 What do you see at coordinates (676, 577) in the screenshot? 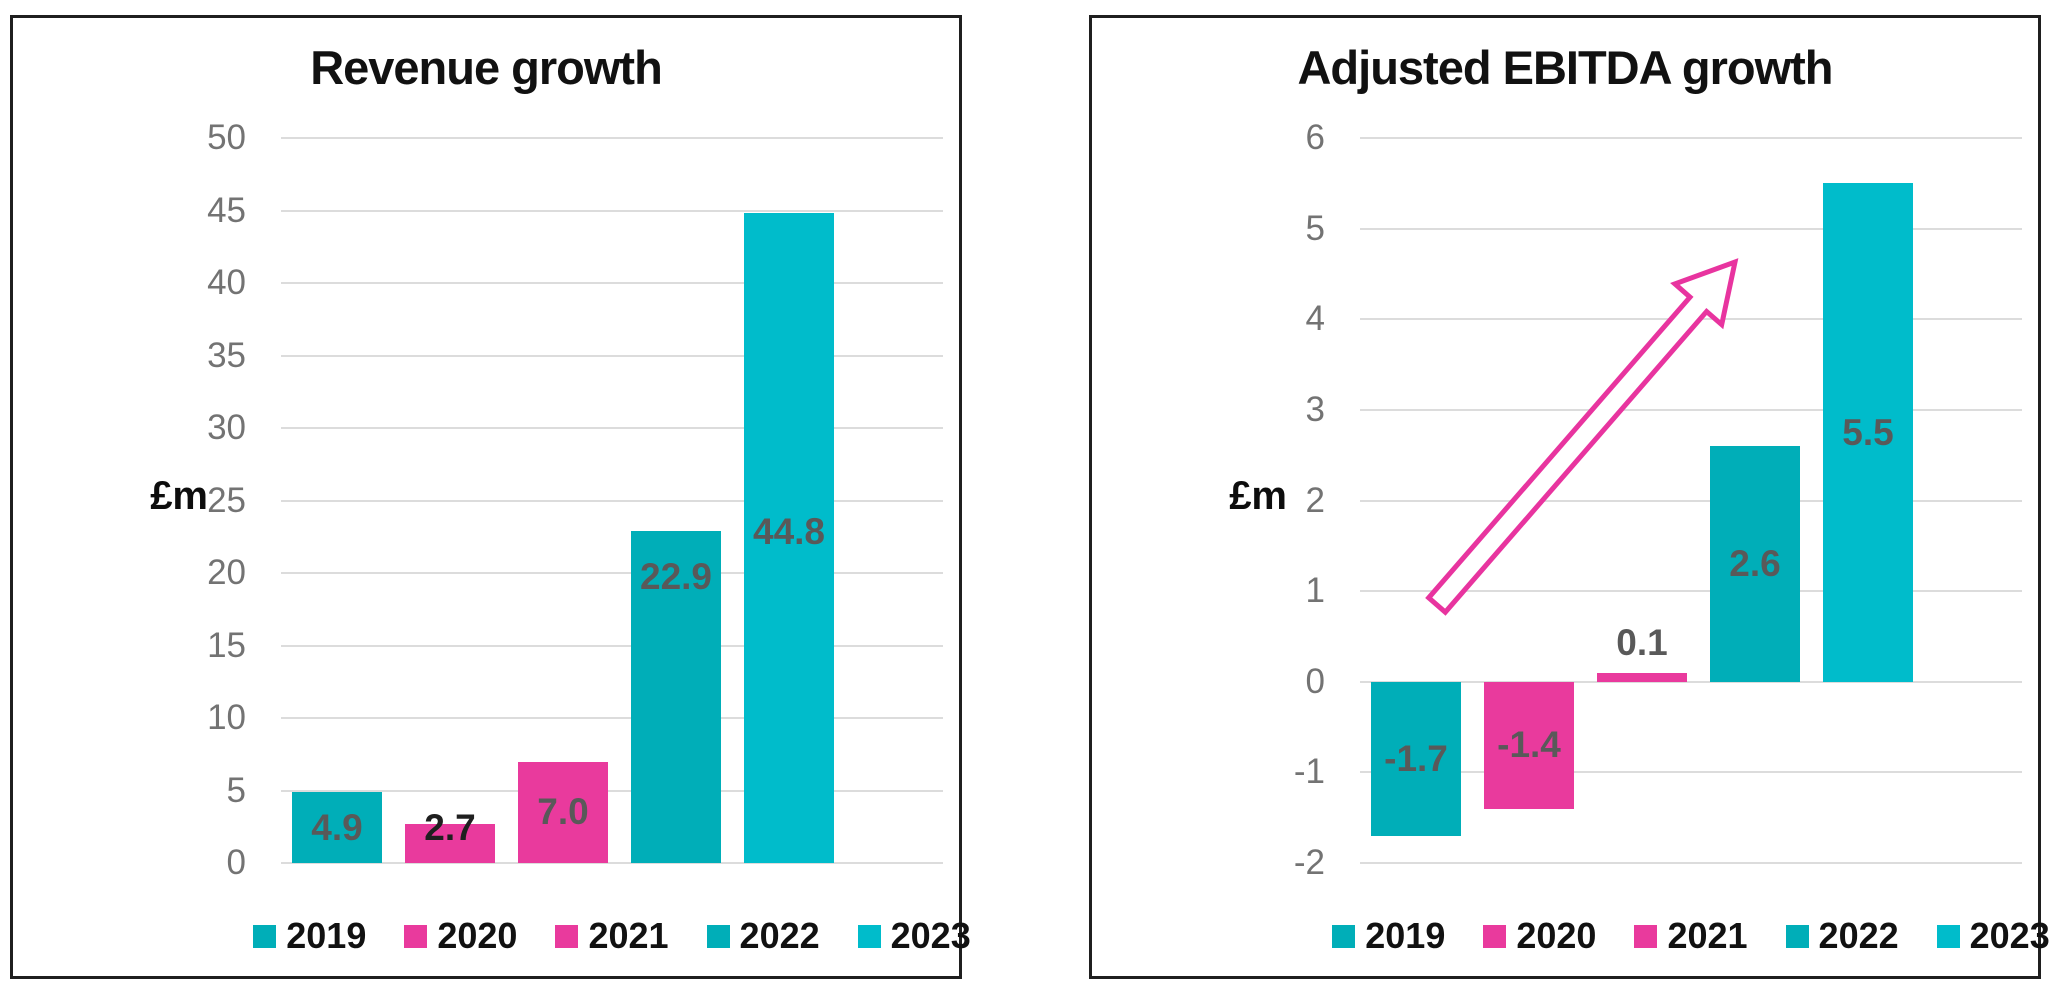
I see `bar-value-label: 22.9` at bounding box center [676, 577].